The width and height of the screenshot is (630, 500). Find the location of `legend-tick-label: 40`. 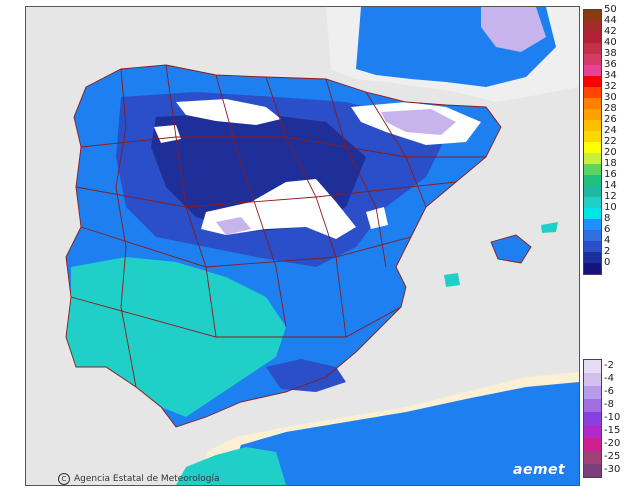

legend-tick-label: 40 is located at coordinates (610, 42).